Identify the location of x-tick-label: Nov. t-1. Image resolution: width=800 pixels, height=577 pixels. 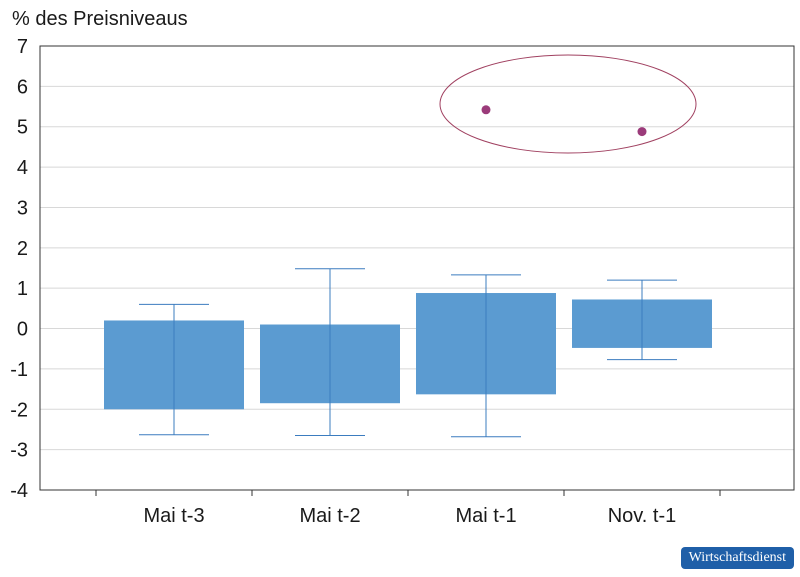
(642, 516).